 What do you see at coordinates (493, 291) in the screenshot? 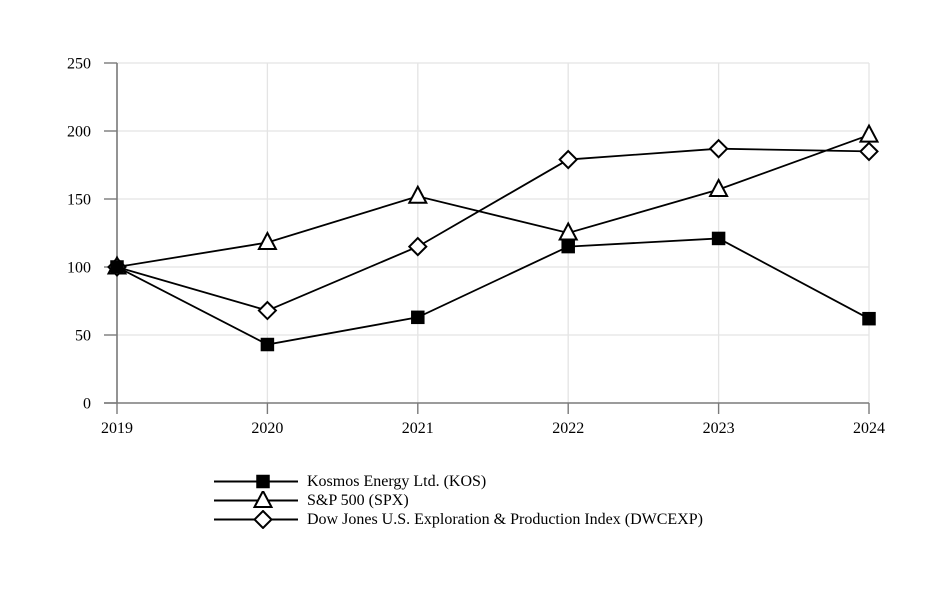
I see `series-line` at bounding box center [493, 291].